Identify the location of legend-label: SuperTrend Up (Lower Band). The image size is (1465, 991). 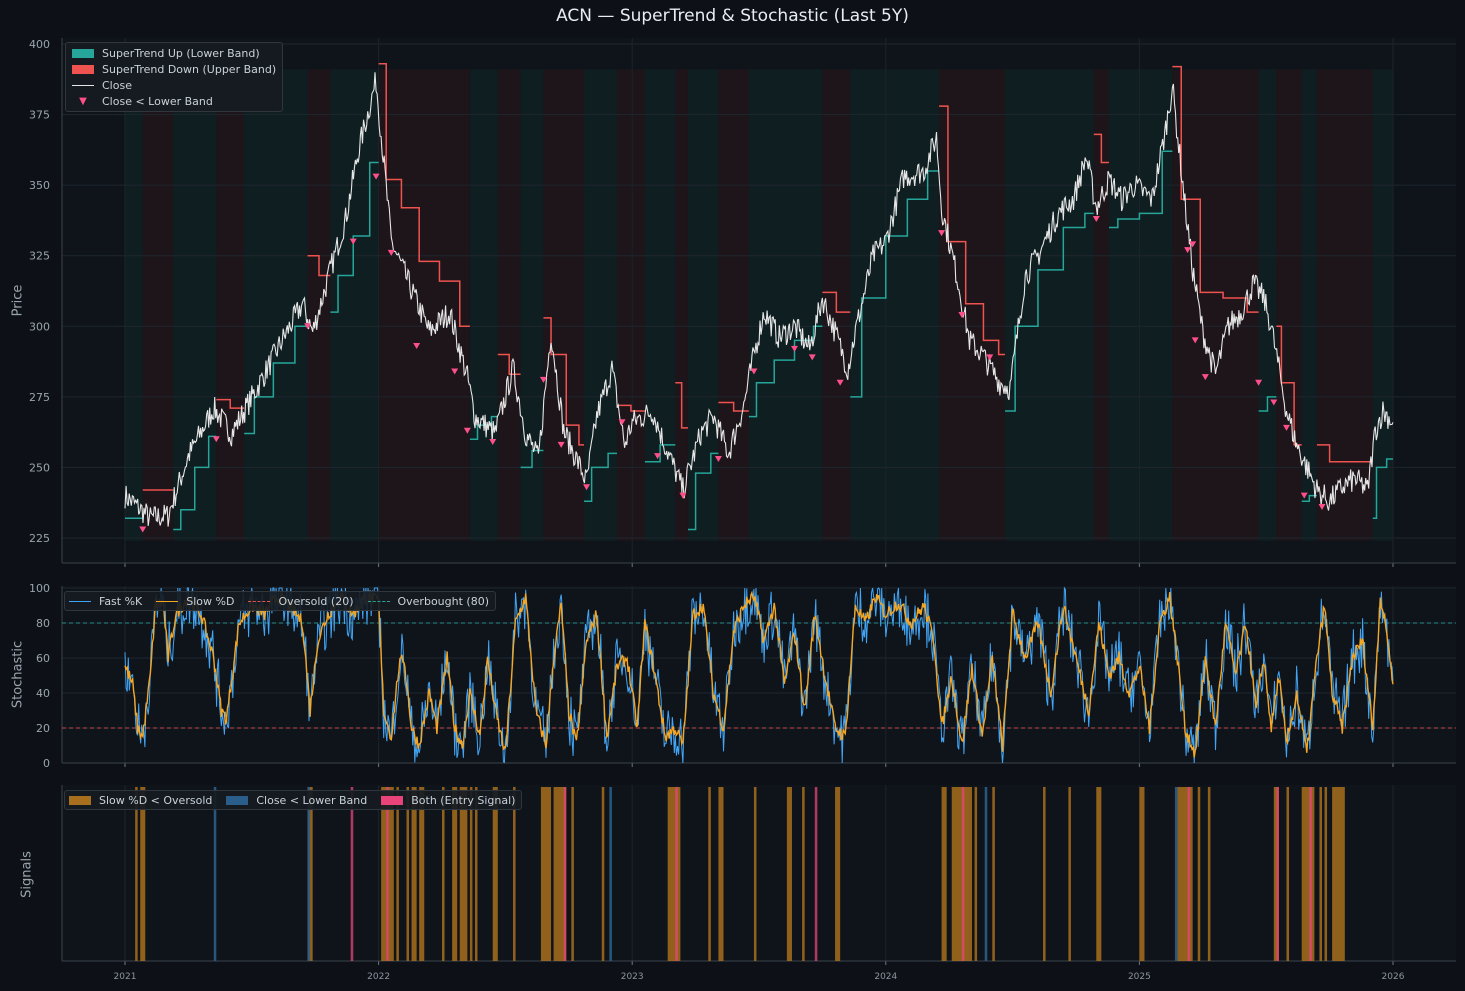
(181, 53).